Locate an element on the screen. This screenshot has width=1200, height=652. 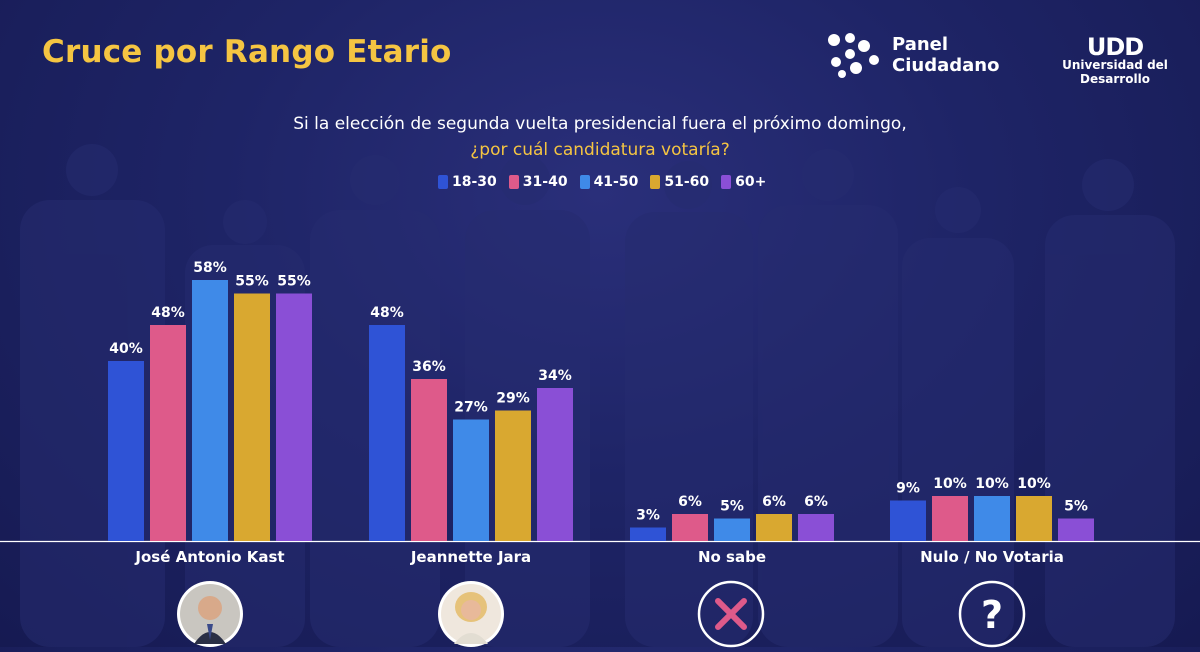
category-label: Nulo / No Votaria is located at coordinates (992, 557).